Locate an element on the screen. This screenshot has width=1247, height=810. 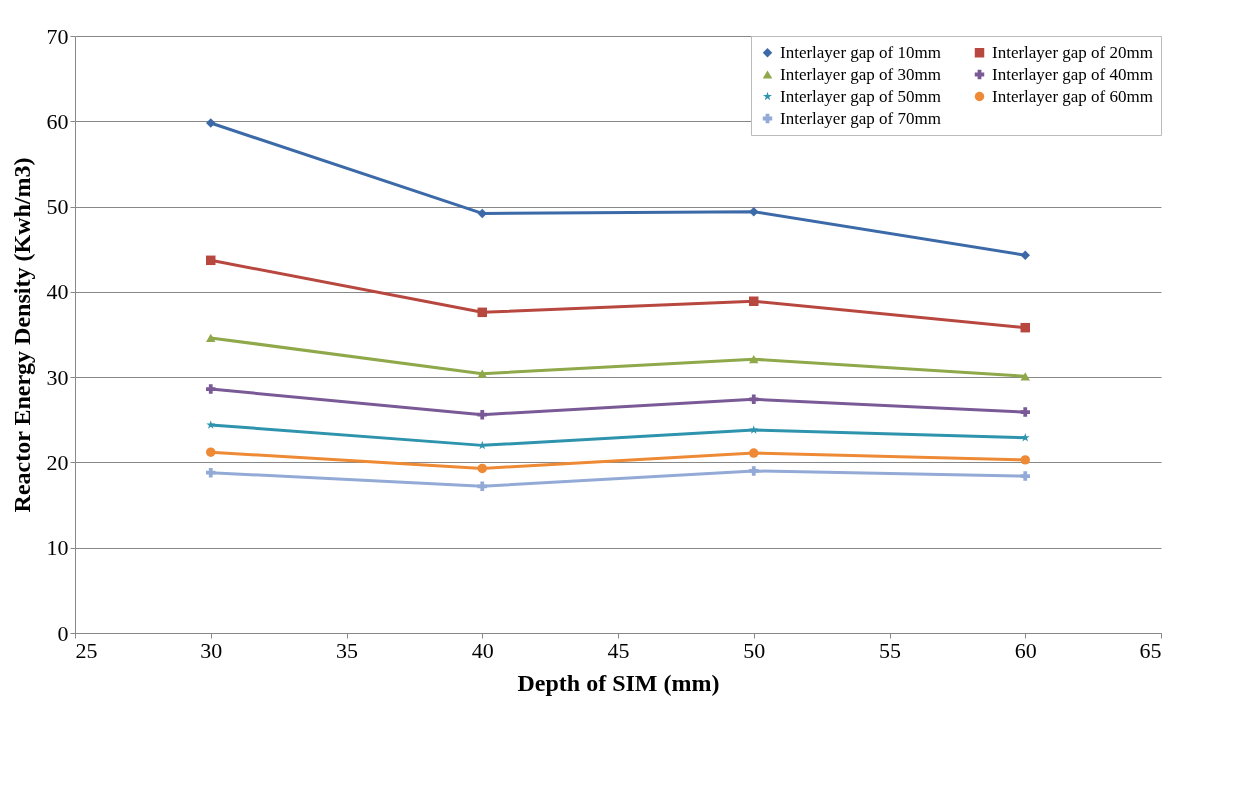
legend-label: Interlayer gap of 30mm is located at coordinates (860, 74).